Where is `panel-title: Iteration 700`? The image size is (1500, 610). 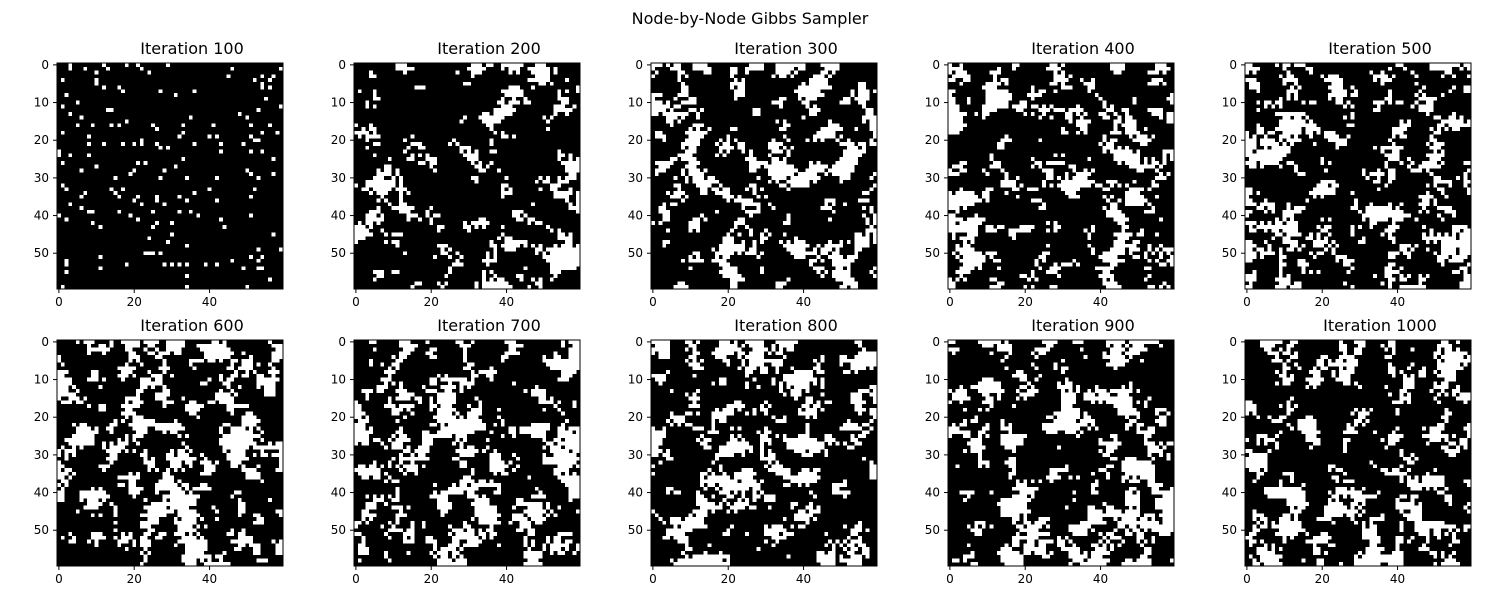 panel-title: Iteration 700 is located at coordinates (489, 325).